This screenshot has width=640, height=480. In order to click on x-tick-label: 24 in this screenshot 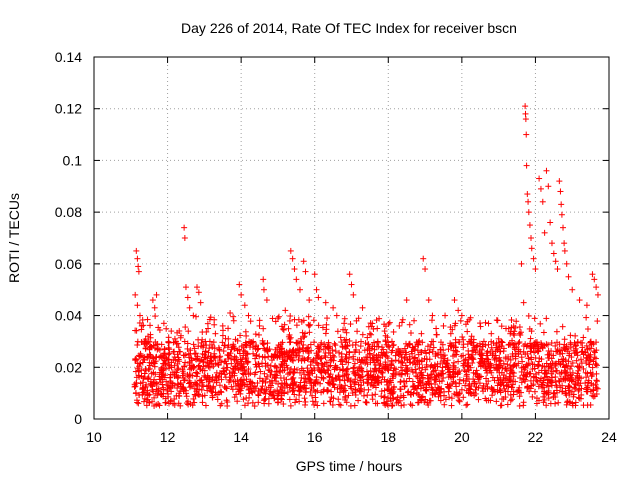, I will do `click(609, 437)`.